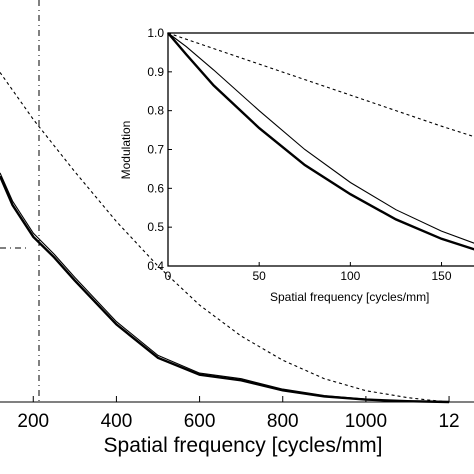  Describe the element at coordinates (33, 421) in the screenshot. I see `main-x-tick-label: 200` at that location.